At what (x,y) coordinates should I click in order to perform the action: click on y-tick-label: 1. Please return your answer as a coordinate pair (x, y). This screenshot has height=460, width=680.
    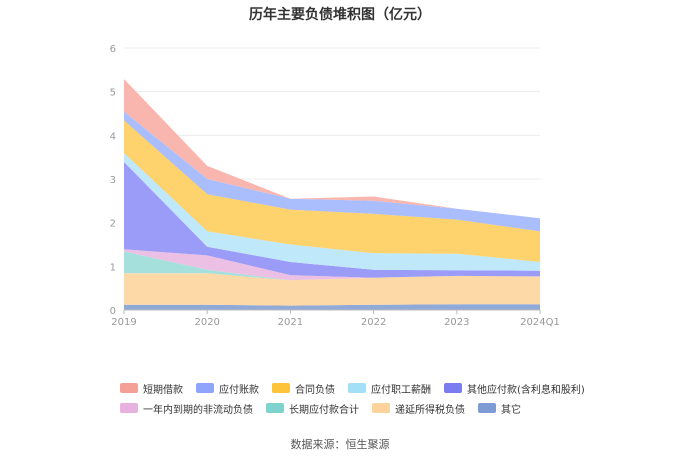
    Looking at the image, I should click on (113, 267).